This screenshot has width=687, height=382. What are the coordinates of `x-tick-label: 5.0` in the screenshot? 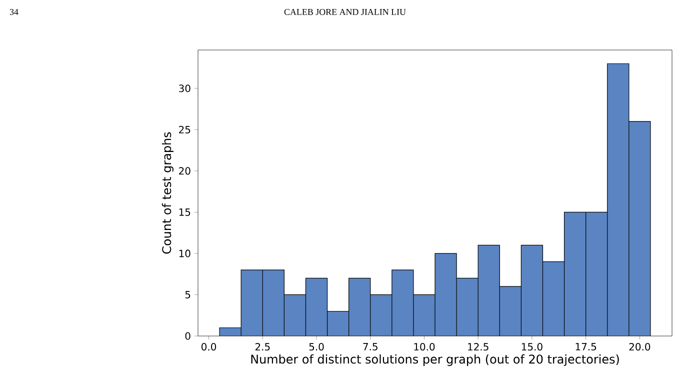 It's located at (316, 347).